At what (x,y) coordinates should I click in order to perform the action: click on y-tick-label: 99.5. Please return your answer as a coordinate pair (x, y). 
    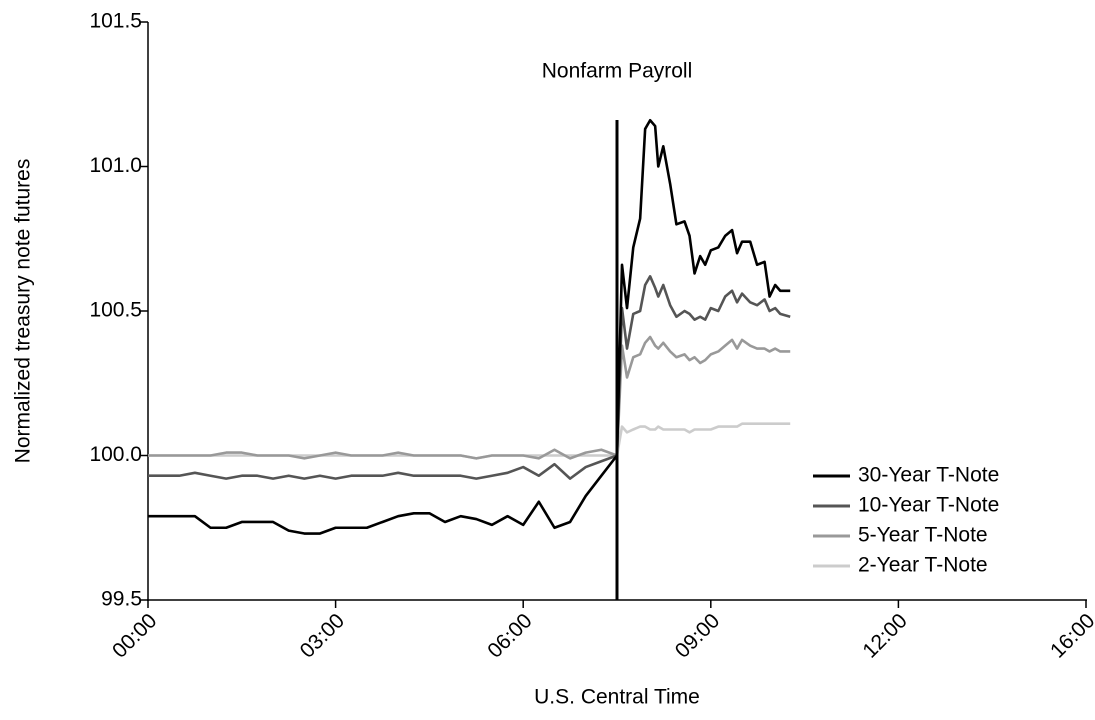
    Looking at the image, I should click on (121, 599).